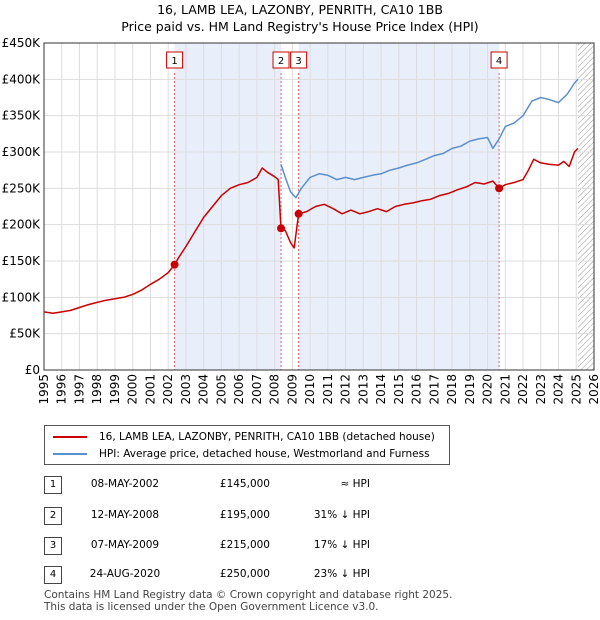 The image size is (600, 620). Describe the element at coordinates (363, 389) in the screenshot. I see `x-tick-label: 2013` at that location.